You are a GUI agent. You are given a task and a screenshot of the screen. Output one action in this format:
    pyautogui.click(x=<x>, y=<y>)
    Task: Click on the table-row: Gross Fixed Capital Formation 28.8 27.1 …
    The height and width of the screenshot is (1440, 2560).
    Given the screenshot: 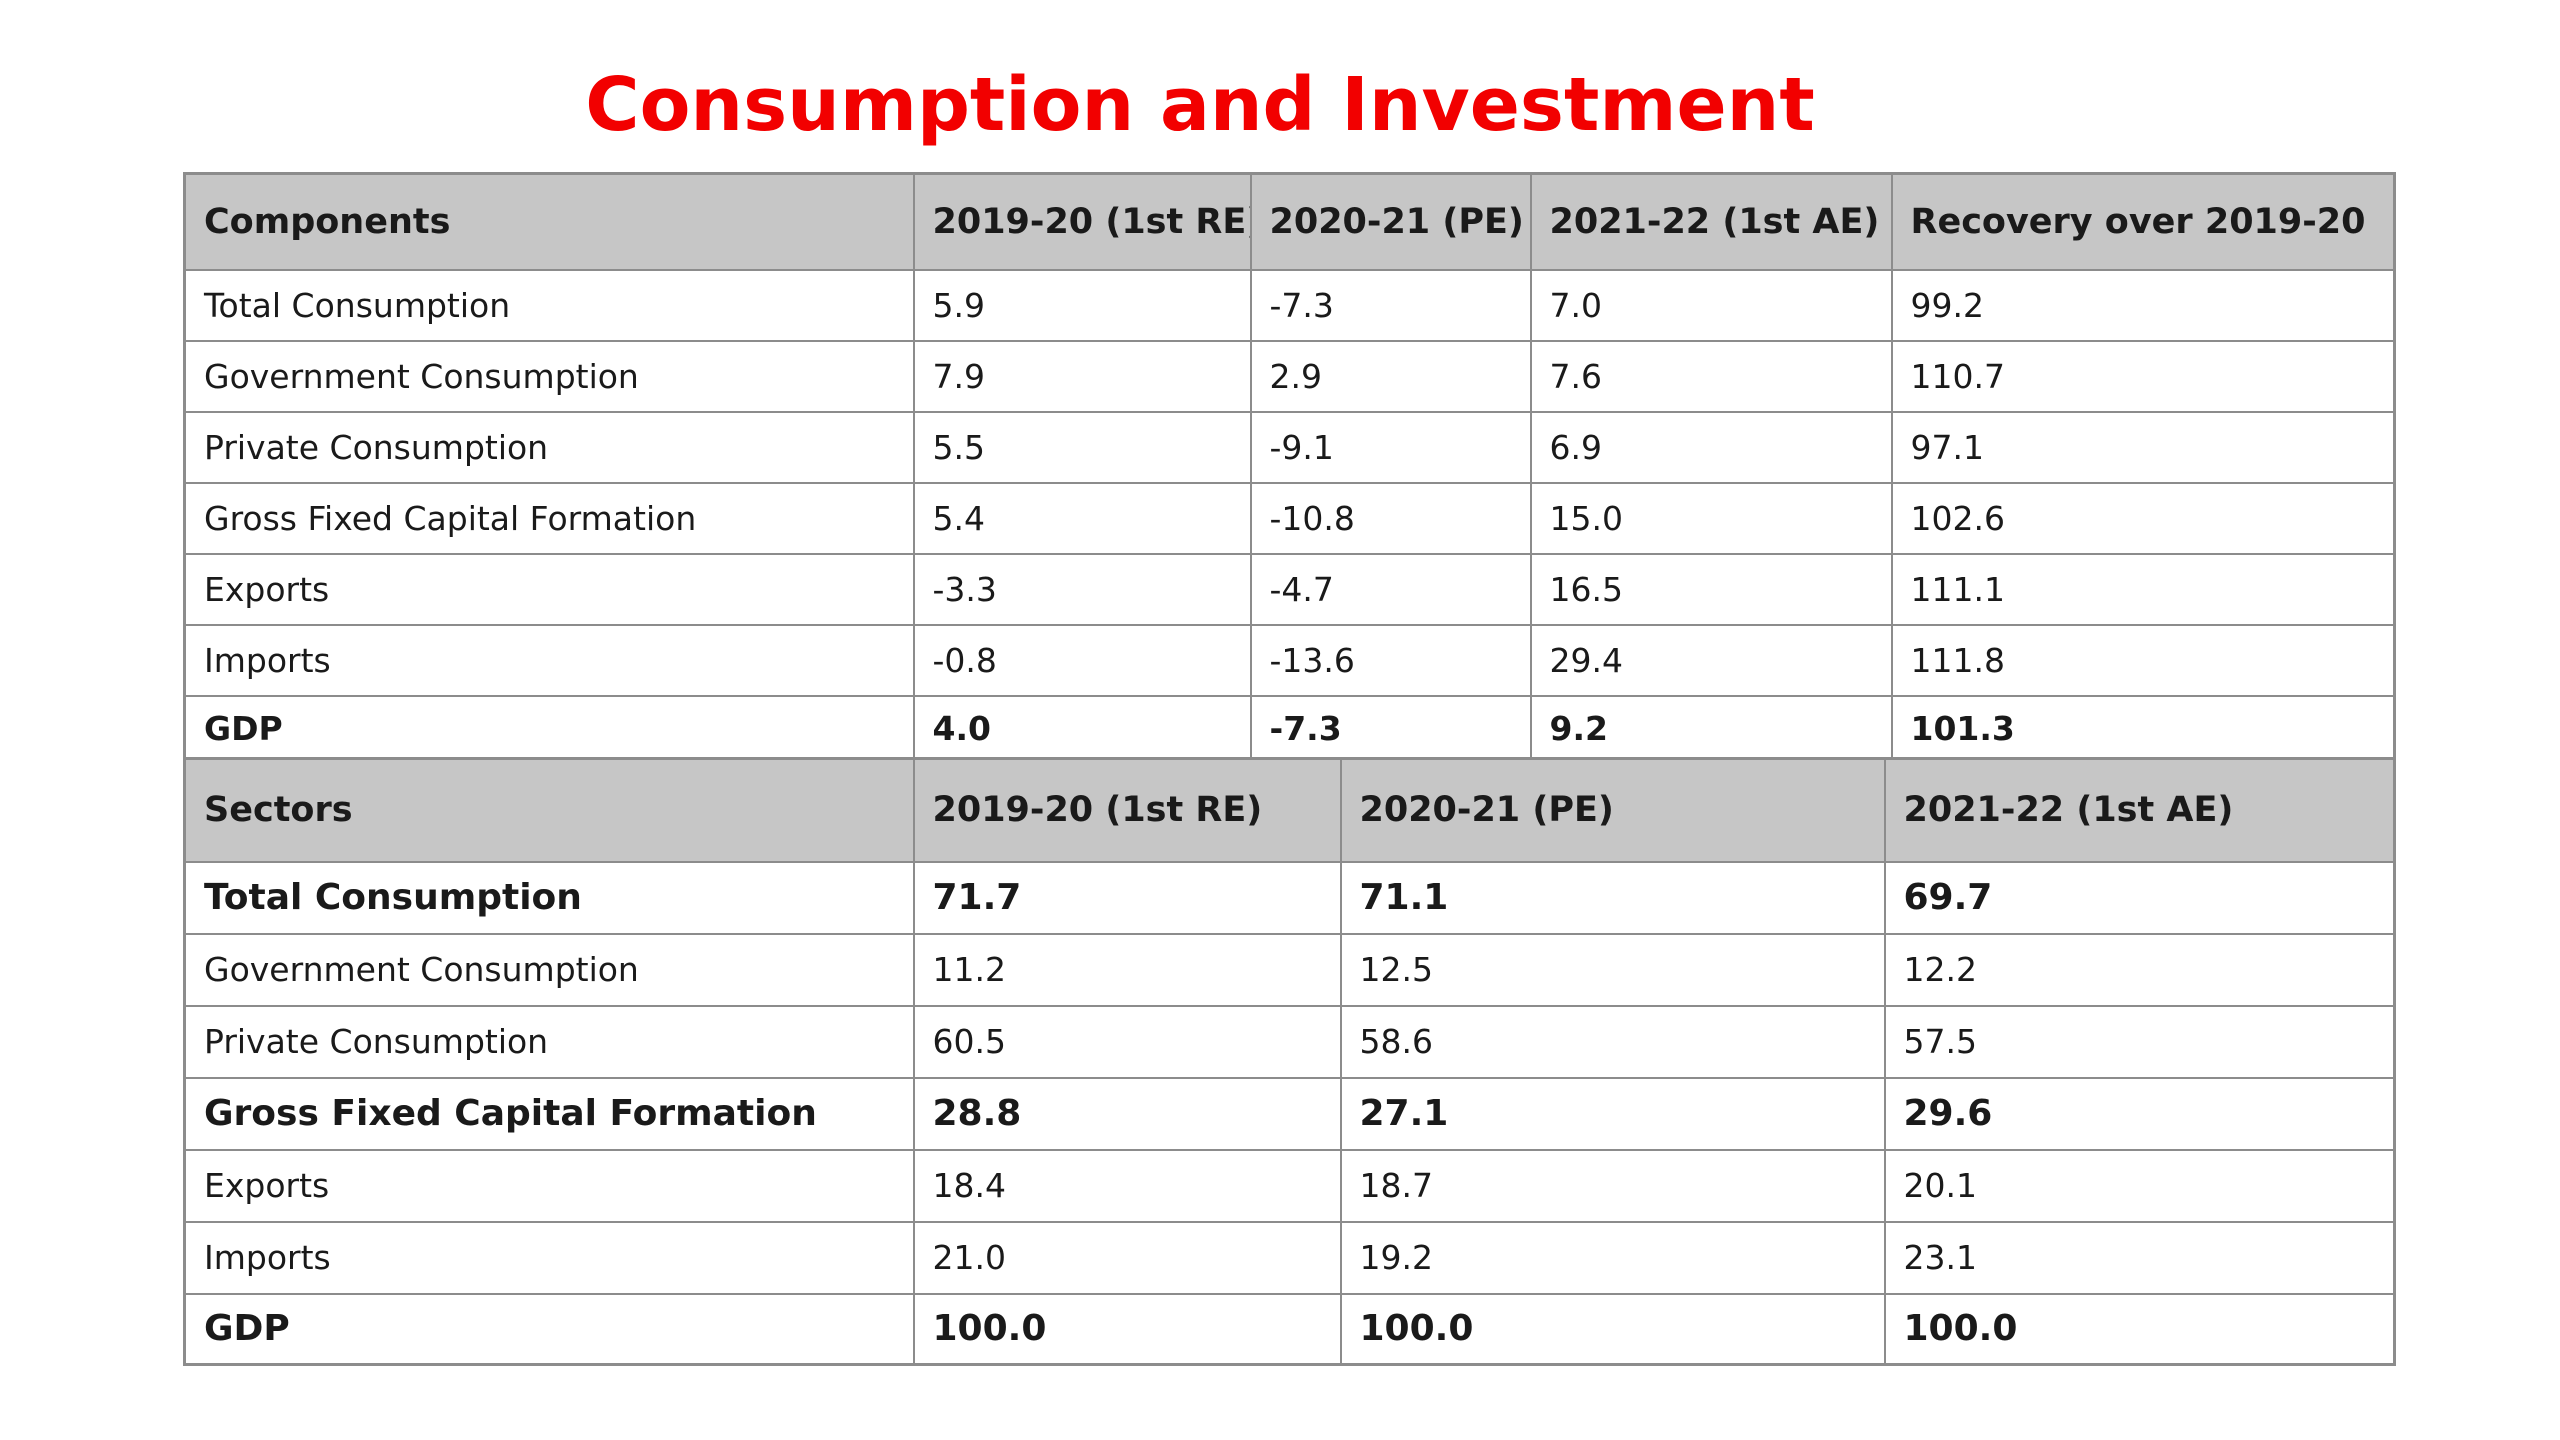 What is the action you would take?
    pyautogui.click(x=1289, y=1113)
    